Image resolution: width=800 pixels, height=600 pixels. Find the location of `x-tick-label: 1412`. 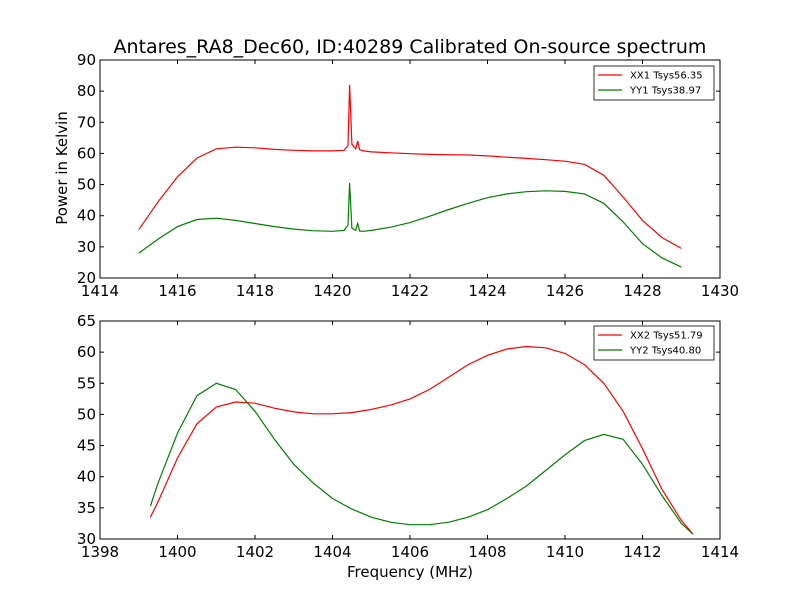

x-tick-label: 1412 is located at coordinates (642, 552).